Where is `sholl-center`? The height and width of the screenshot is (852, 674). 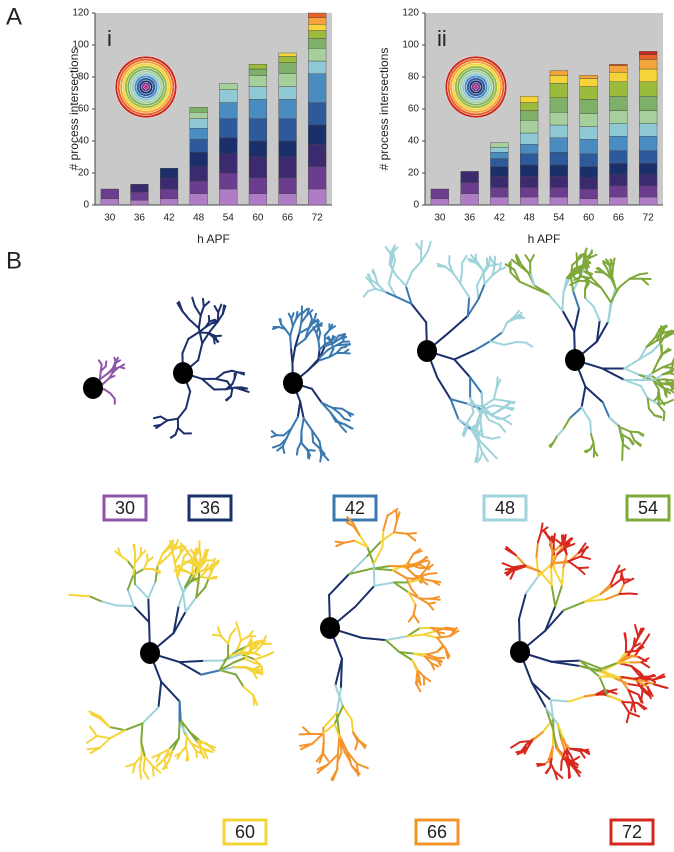 sholl-center is located at coordinates (146, 87).